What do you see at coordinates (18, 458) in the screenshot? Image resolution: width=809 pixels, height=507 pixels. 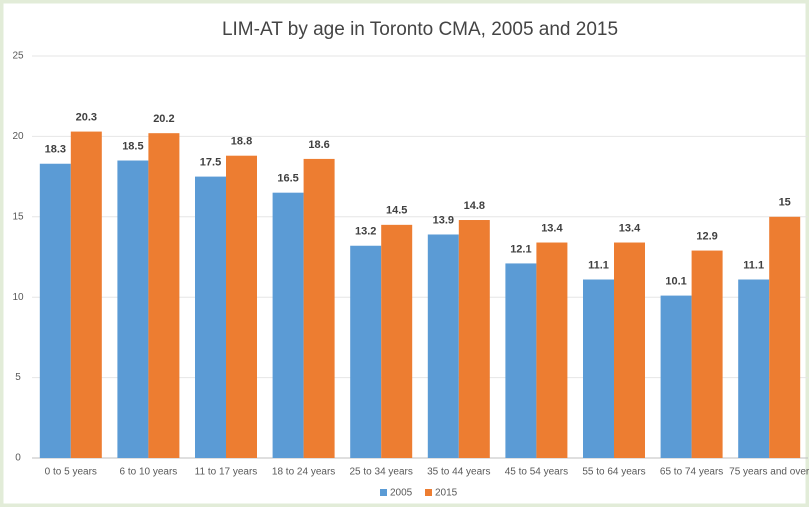 I see `y-tick-label: 0` at bounding box center [18, 458].